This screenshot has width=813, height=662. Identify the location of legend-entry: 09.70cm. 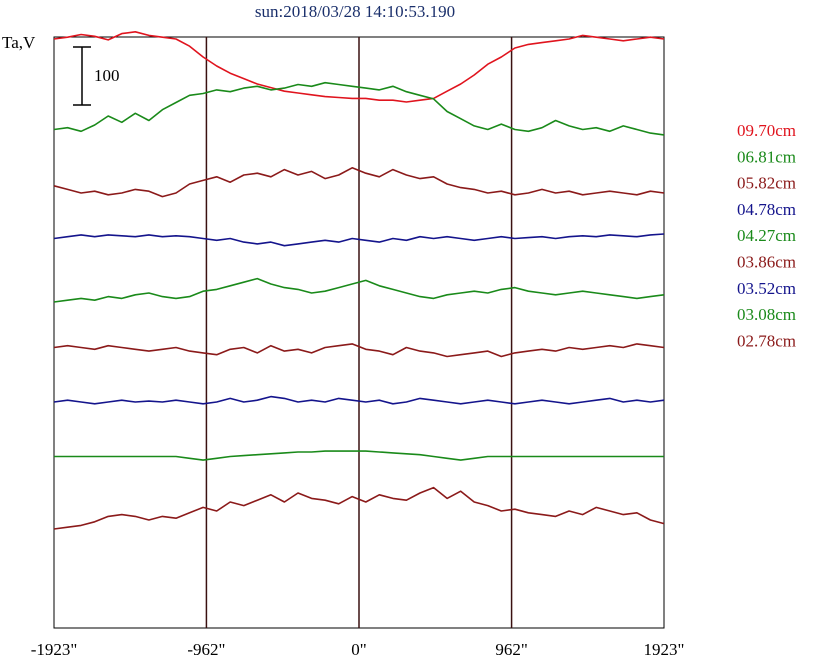
(766, 130).